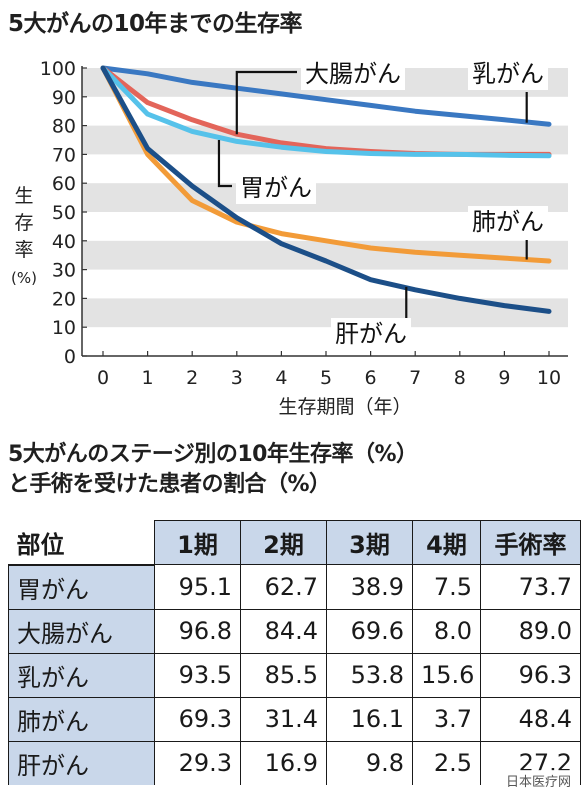 This screenshot has width=583, height=799. What do you see at coordinates (283, 542) in the screenshot?
I see `header-stage-2: 2期` at bounding box center [283, 542].